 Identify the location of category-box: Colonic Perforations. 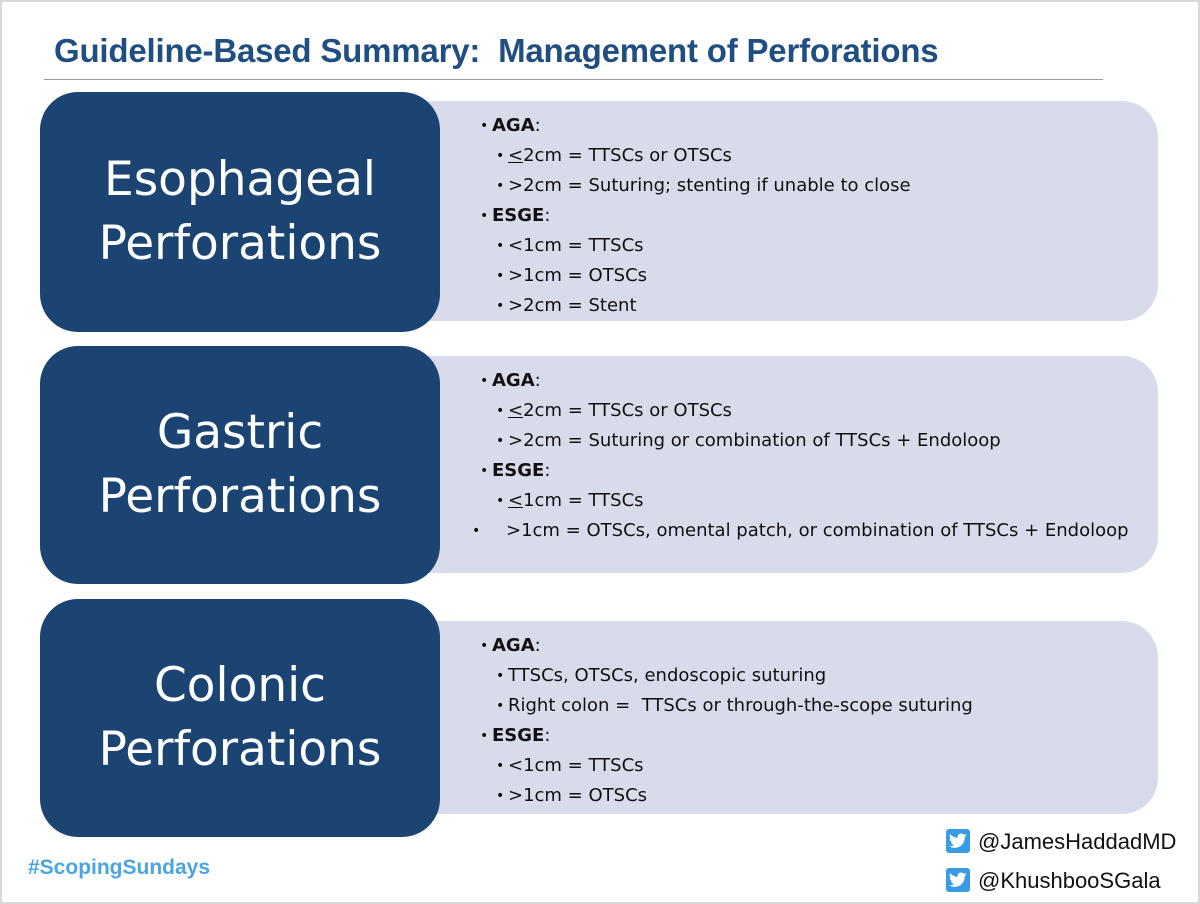
(240, 718).